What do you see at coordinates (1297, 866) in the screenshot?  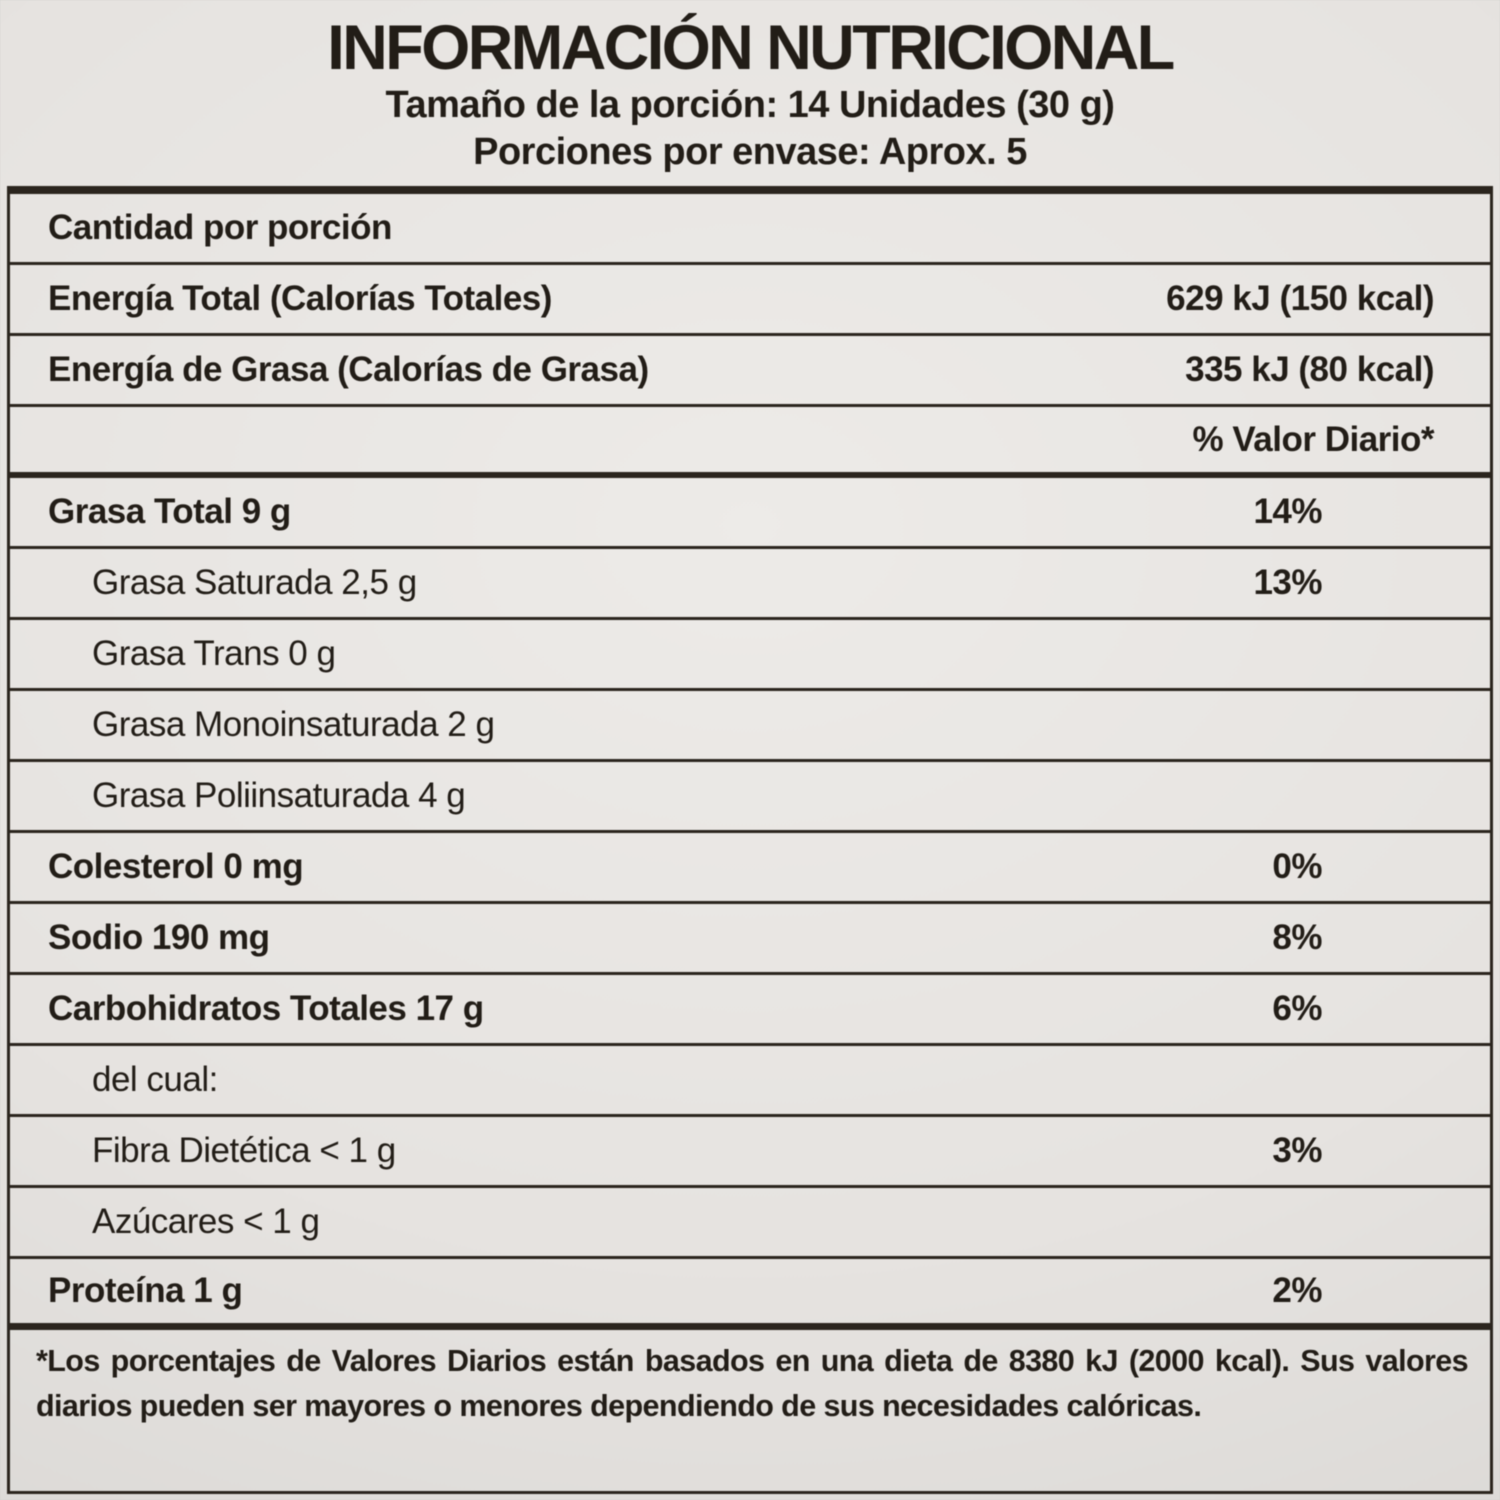 I see `row-value: 0%` at bounding box center [1297, 866].